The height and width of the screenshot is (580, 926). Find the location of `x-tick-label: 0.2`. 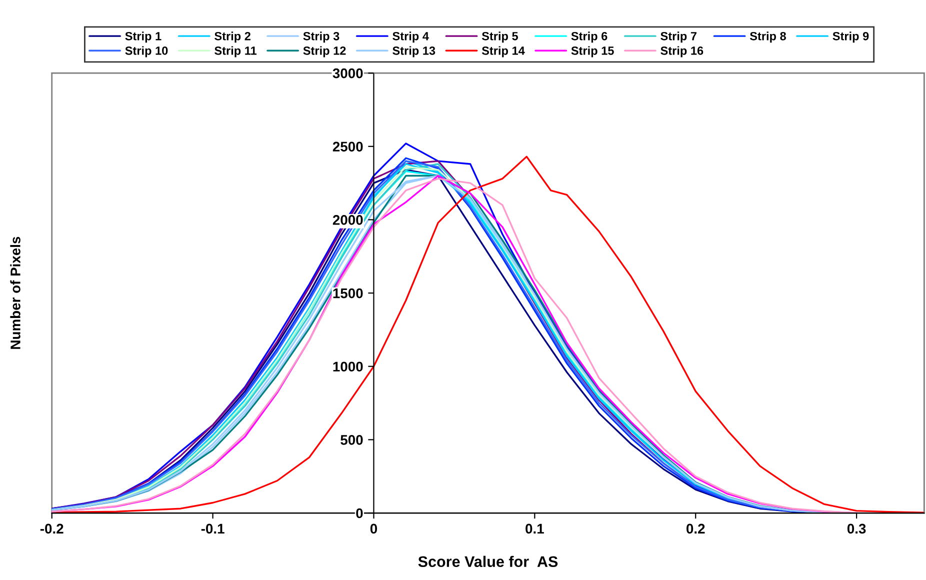

x-tick-label: 0.2 is located at coordinates (695, 529).